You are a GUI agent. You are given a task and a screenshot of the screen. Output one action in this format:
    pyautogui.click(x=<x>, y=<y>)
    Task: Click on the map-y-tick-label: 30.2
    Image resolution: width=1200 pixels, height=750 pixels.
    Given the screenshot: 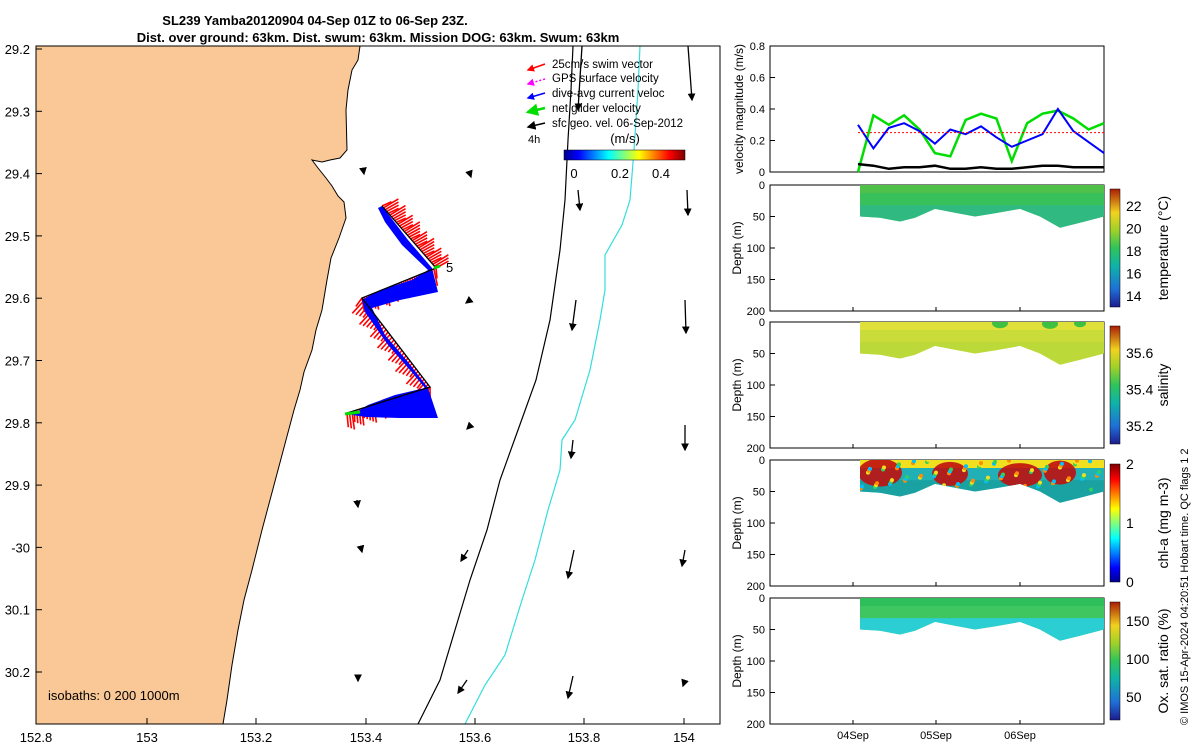 What is the action you would take?
    pyautogui.click(x=17, y=672)
    